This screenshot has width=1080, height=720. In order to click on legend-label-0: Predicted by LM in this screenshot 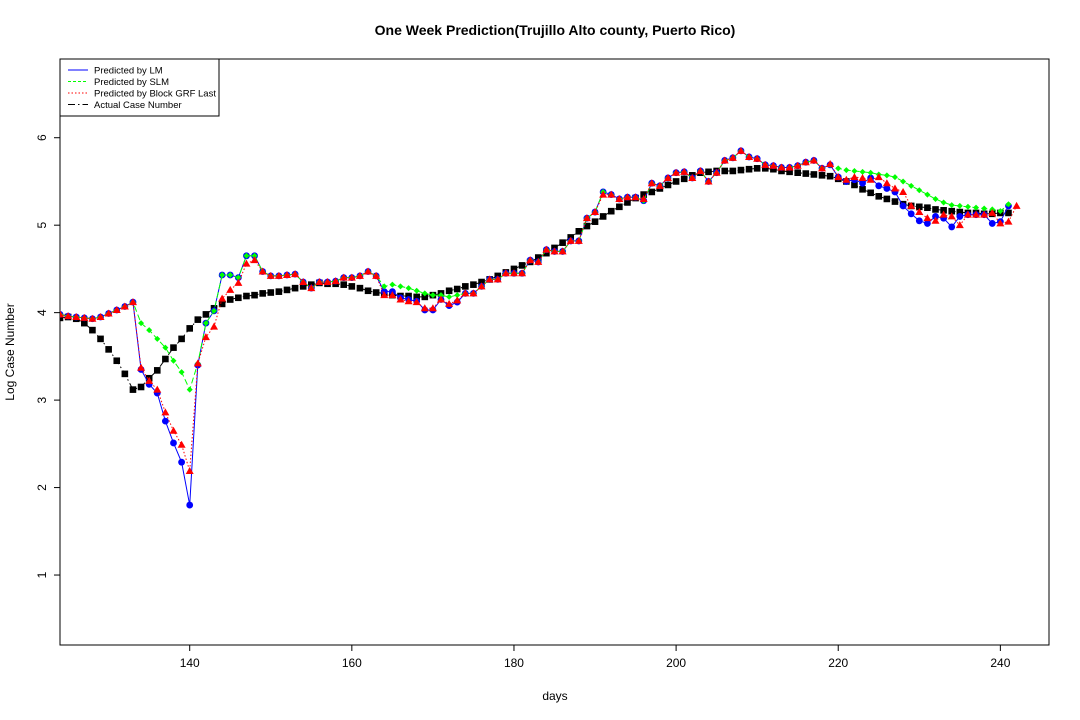, I will do `click(128, 71)`.